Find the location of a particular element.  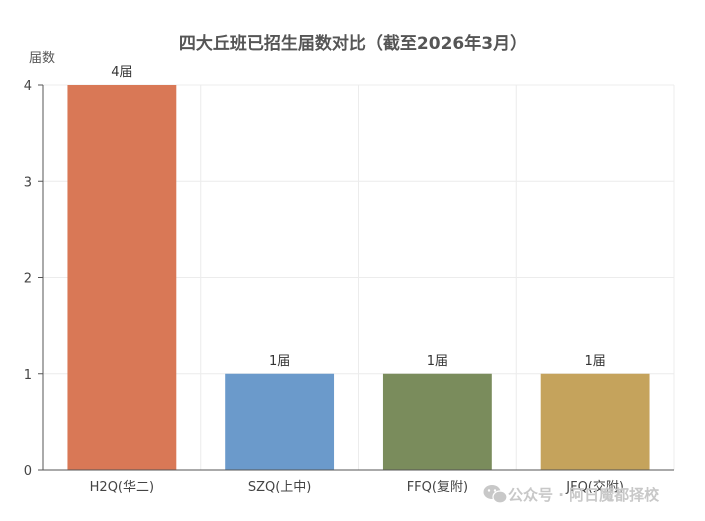

x-tick-label: JFQ(交附) is located at coordinates (594, 487).